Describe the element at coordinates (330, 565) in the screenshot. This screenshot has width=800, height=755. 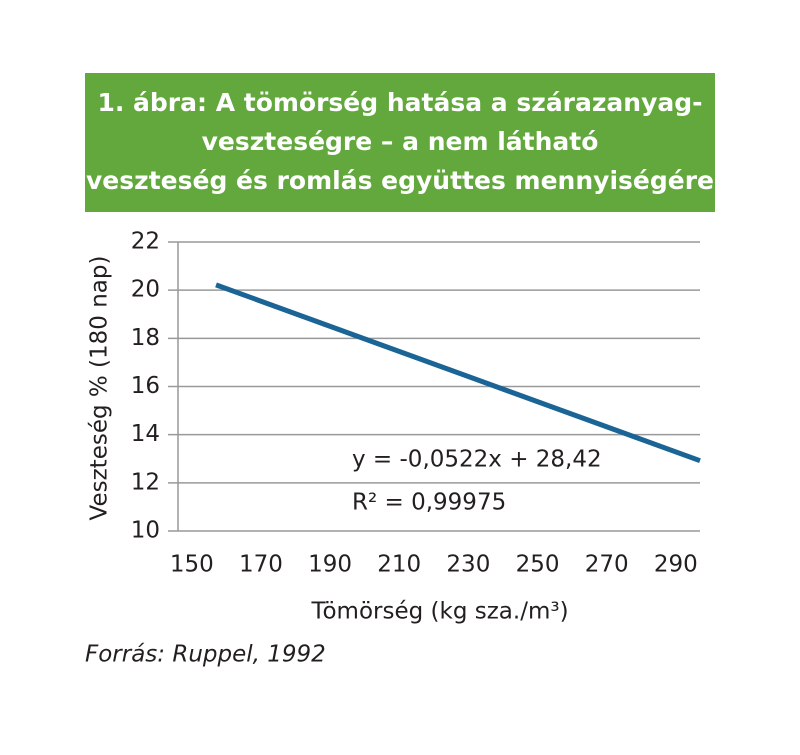
I see `x-tick-label: 190` at that location.